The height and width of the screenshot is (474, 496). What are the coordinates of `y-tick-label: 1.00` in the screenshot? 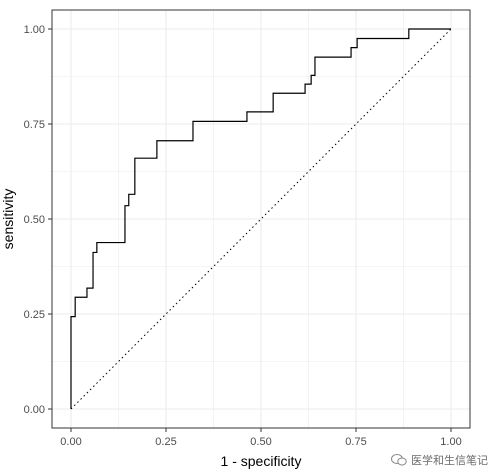 It's located at (34, 30).